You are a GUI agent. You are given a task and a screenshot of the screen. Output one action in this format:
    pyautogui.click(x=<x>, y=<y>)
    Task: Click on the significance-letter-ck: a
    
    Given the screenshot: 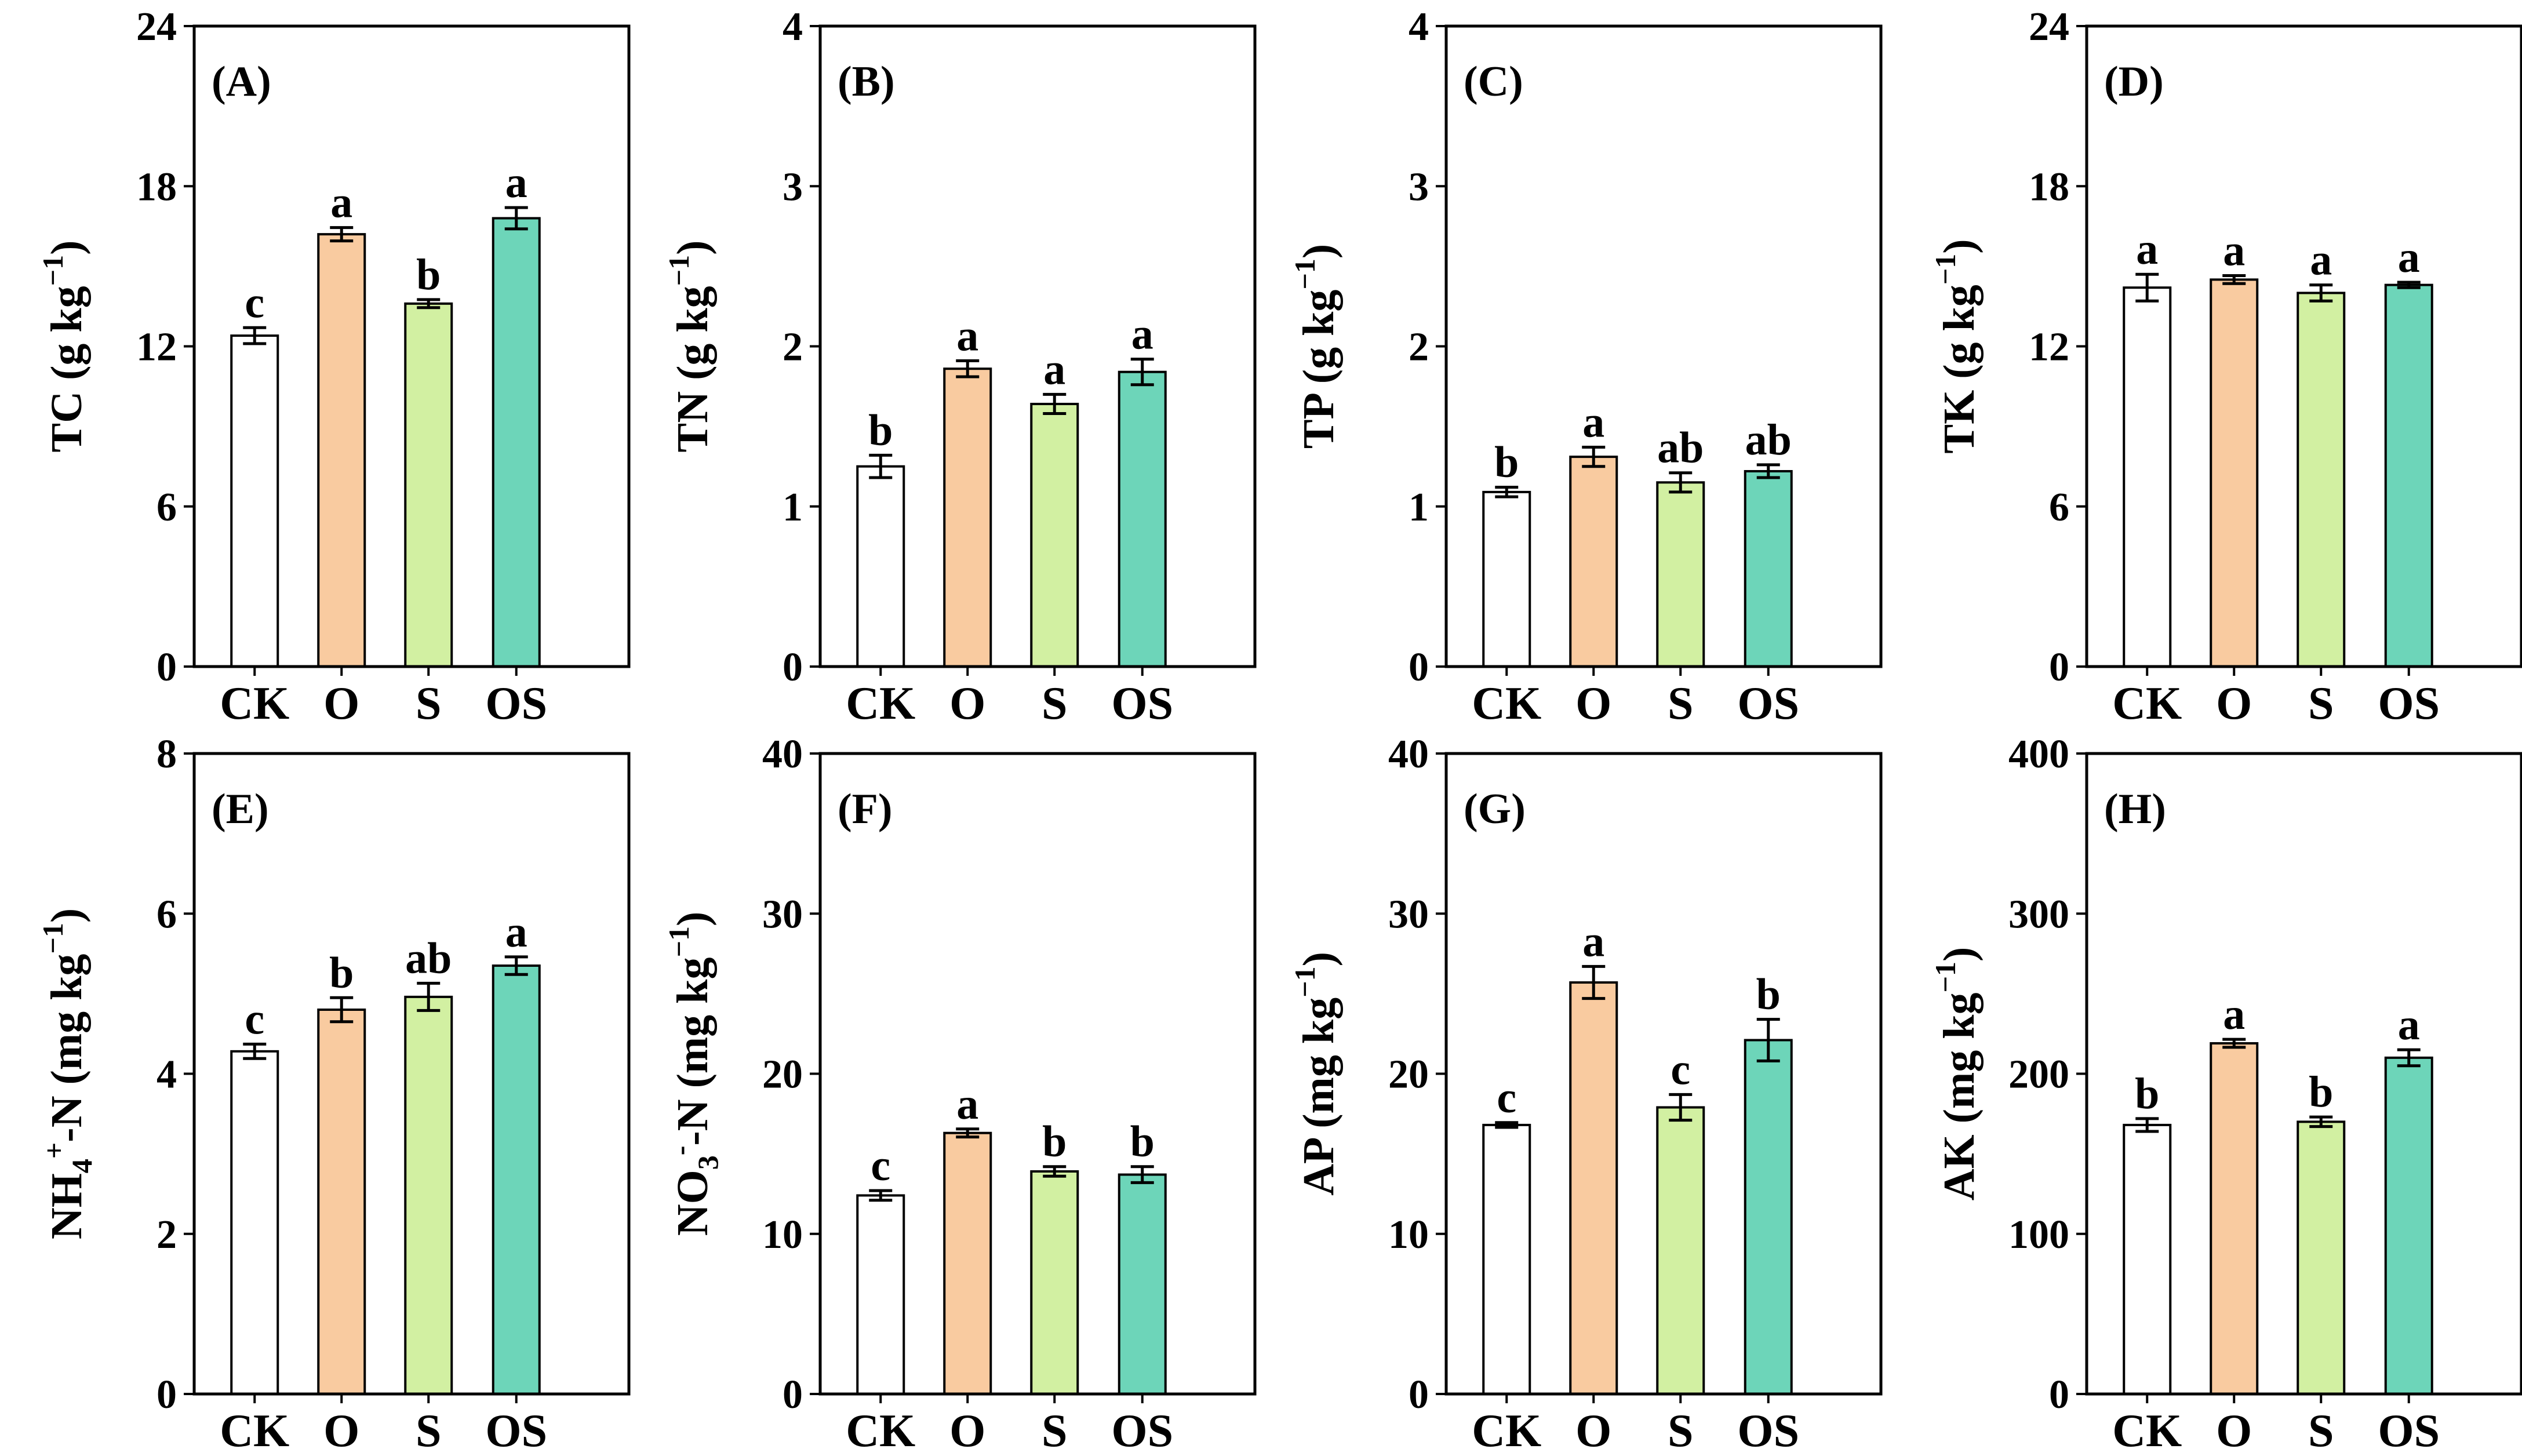 What is the action you would take?
    pyautogui.click(x=2147, y=249)
    